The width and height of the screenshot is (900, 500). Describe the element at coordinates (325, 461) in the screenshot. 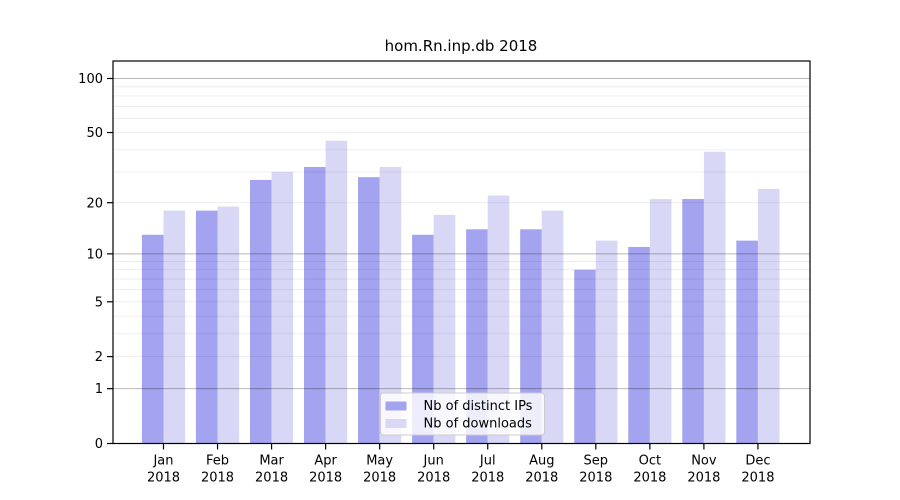

I see `x-tick-label-month-apr: Apr` at that location.